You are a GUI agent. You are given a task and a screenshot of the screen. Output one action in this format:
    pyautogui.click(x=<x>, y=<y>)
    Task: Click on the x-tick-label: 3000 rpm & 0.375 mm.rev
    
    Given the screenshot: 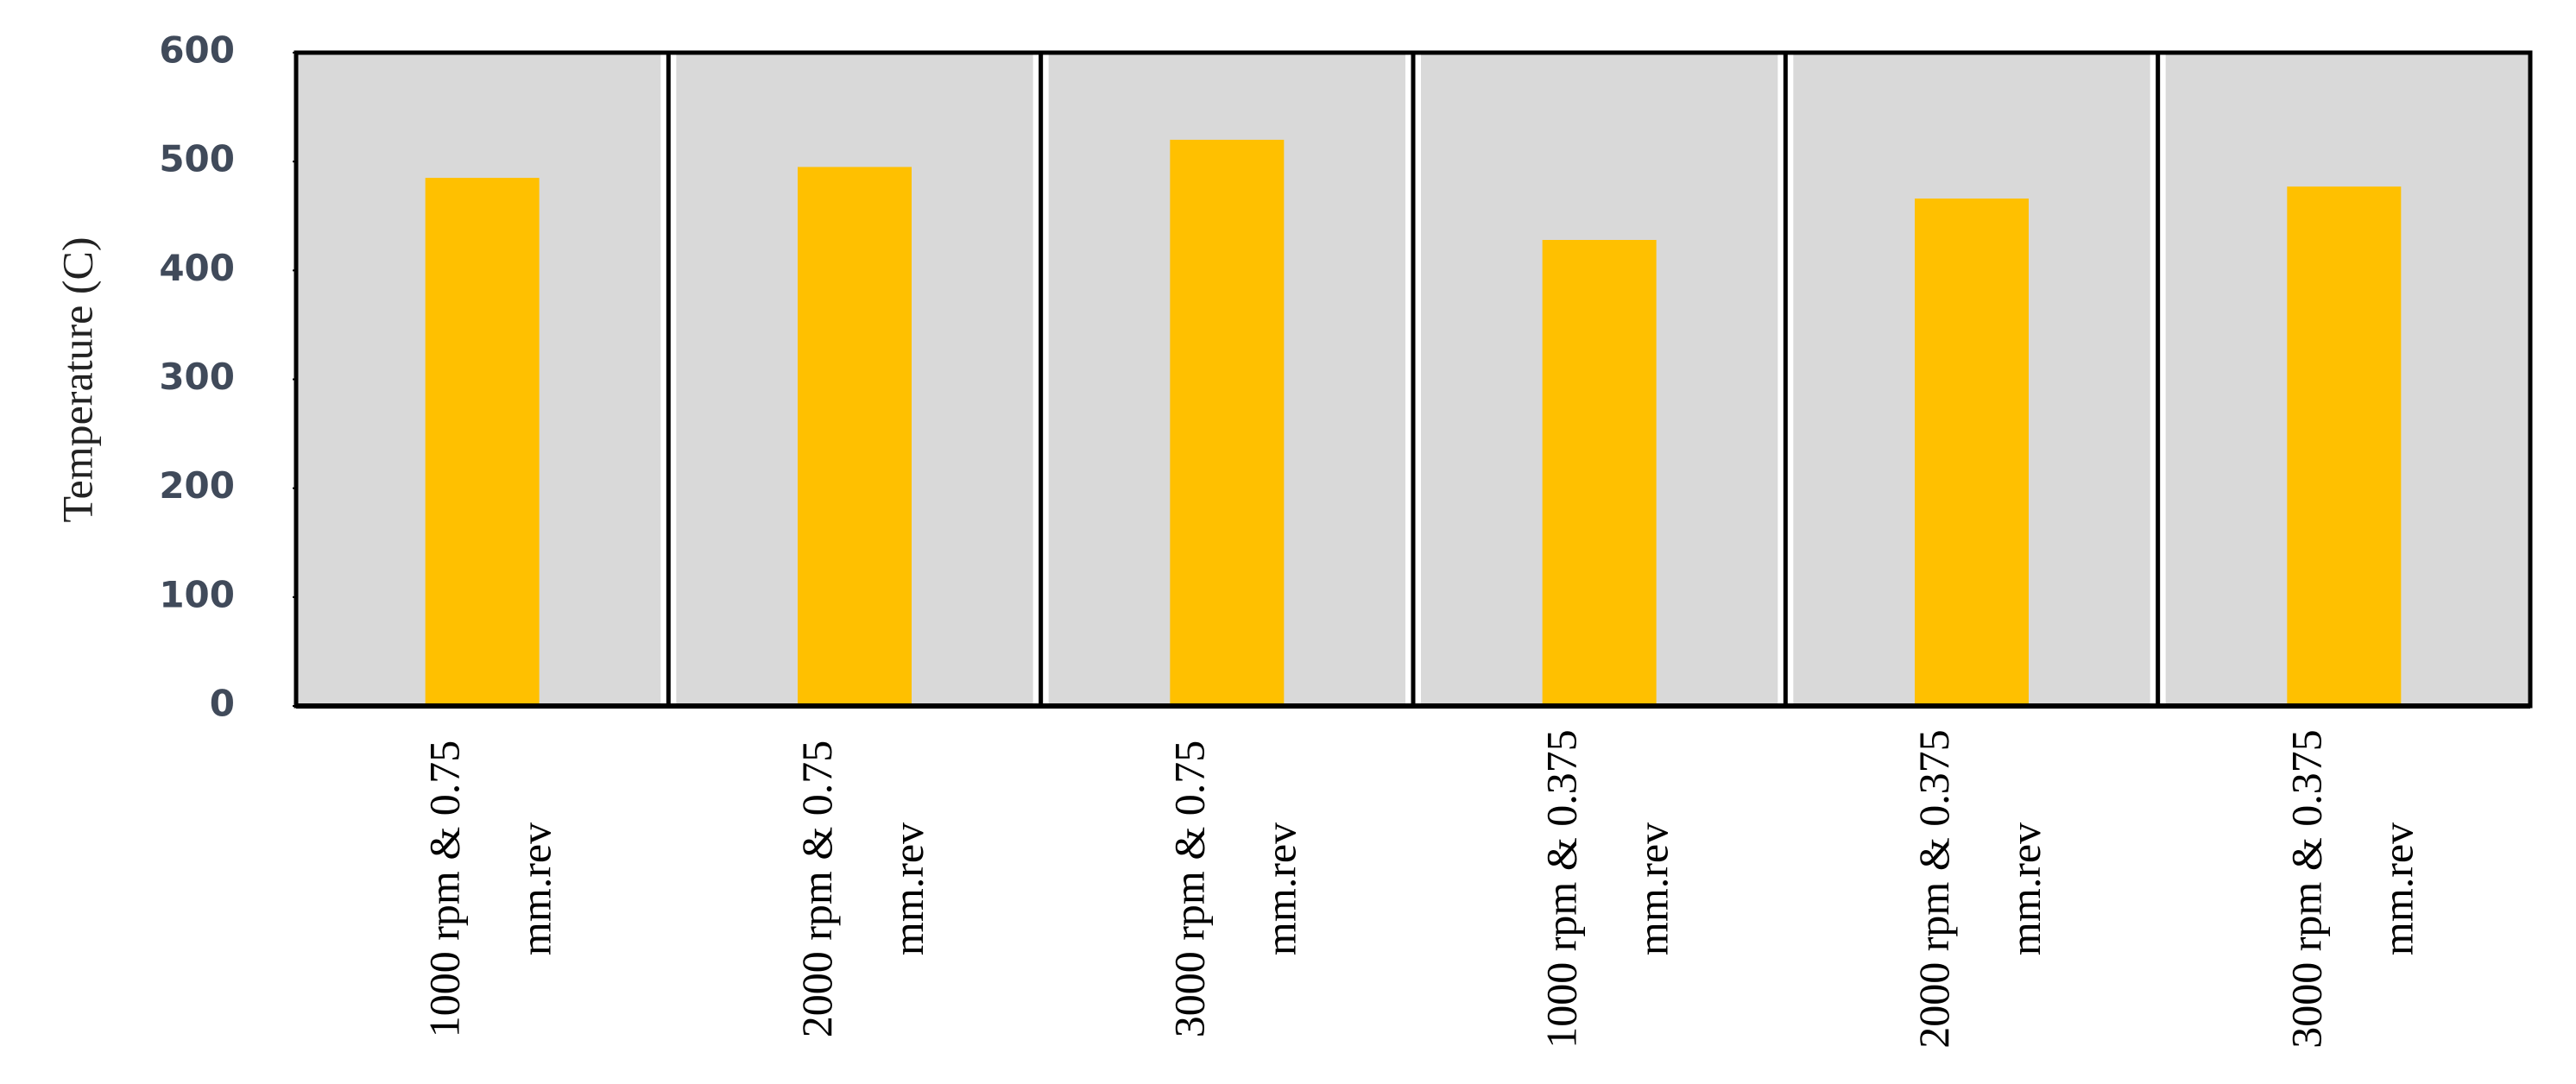 What is the action you would take?
    pyautogui.click(x=2352, y=889)
    